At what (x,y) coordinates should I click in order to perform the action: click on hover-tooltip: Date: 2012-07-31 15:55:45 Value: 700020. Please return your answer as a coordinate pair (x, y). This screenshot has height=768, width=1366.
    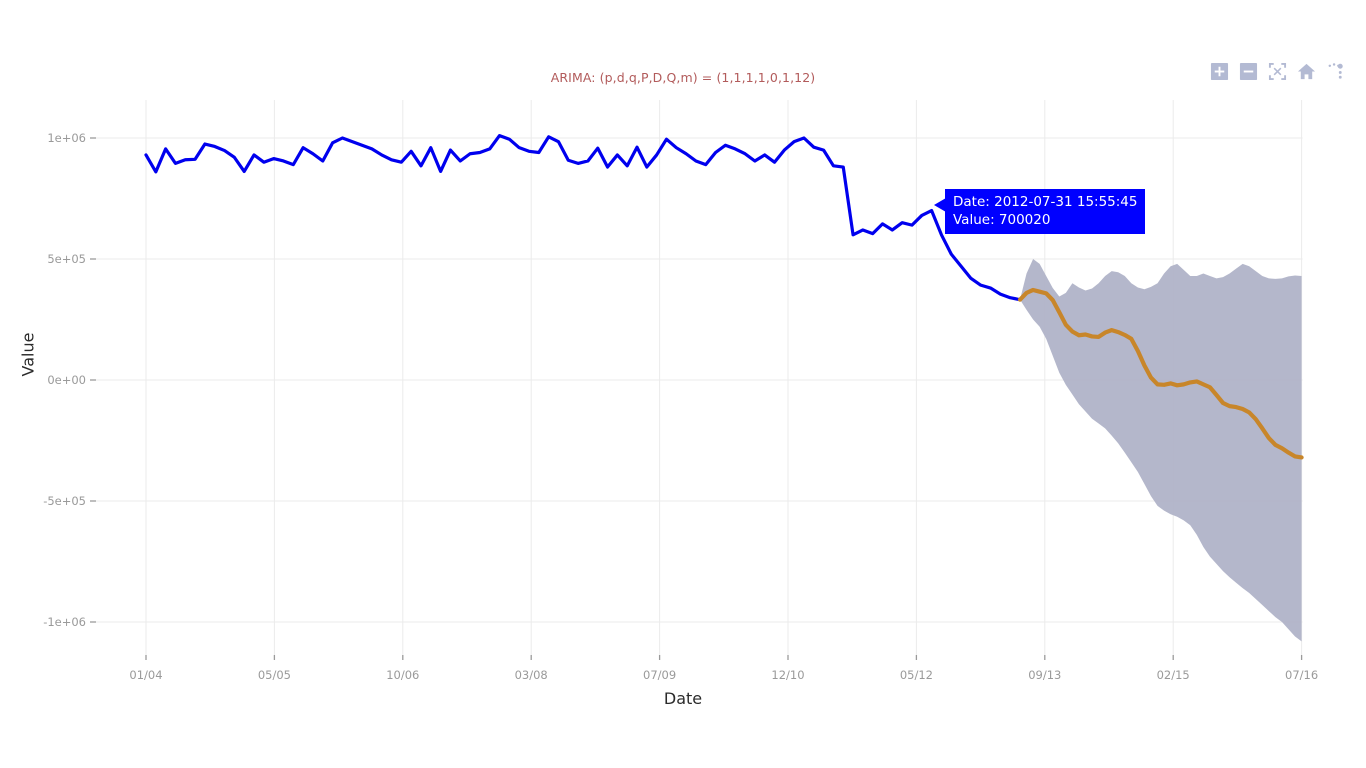
    Looking at the image, I should click on (1039, 211).